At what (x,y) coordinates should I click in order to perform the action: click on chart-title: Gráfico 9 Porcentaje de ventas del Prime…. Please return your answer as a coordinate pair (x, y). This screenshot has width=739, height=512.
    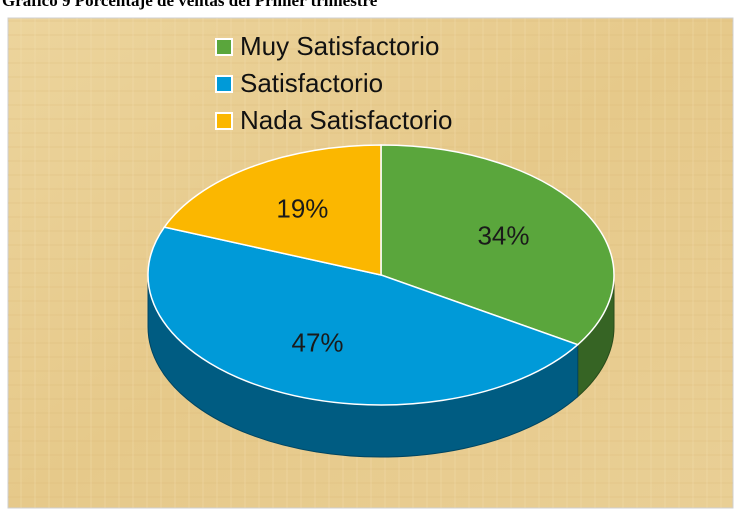
    Looking at the image, I should click on (190, 5).